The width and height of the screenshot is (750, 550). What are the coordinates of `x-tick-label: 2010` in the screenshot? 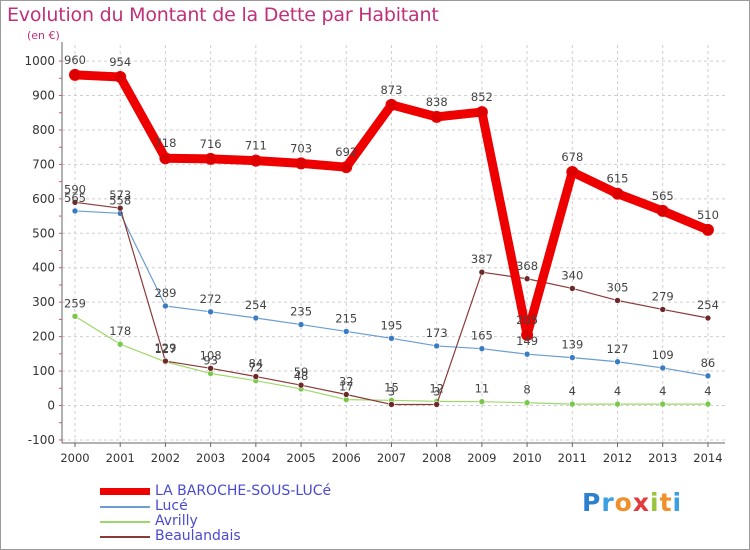 It's located at (526, 458).